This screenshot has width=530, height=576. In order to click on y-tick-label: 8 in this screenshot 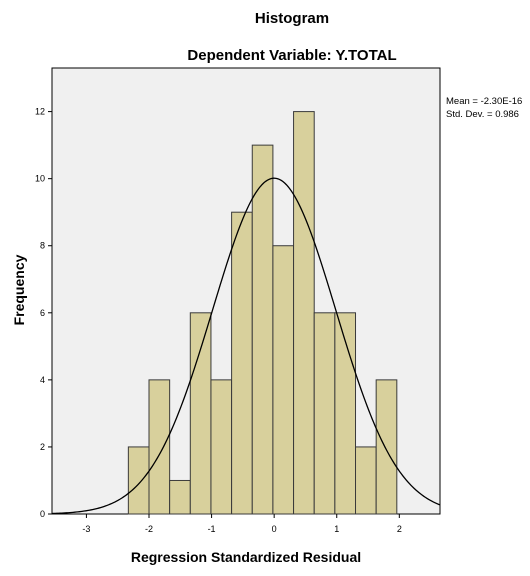, I will do `click(42, 246)`.